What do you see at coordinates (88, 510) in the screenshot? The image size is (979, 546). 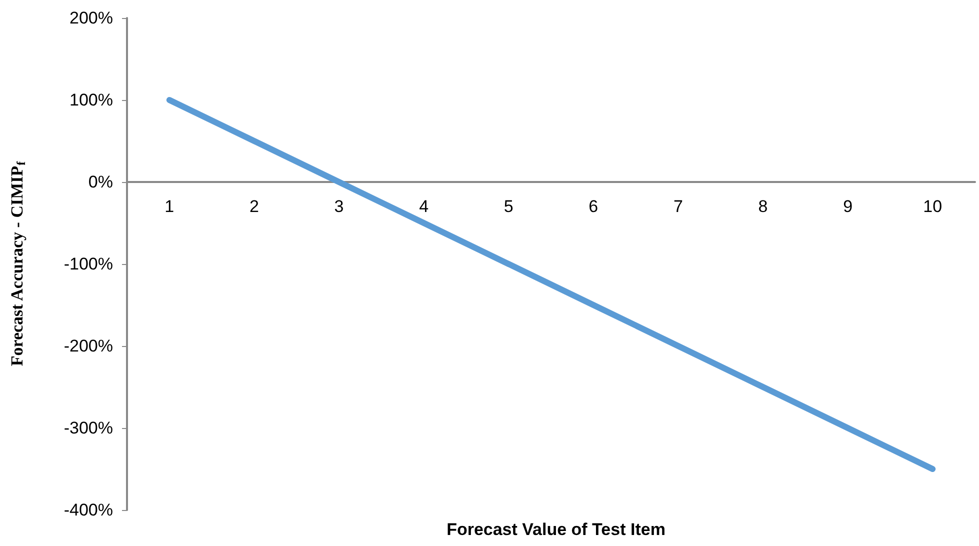 I see `y-tick-label: -400%` at bounding box center [88, 510].